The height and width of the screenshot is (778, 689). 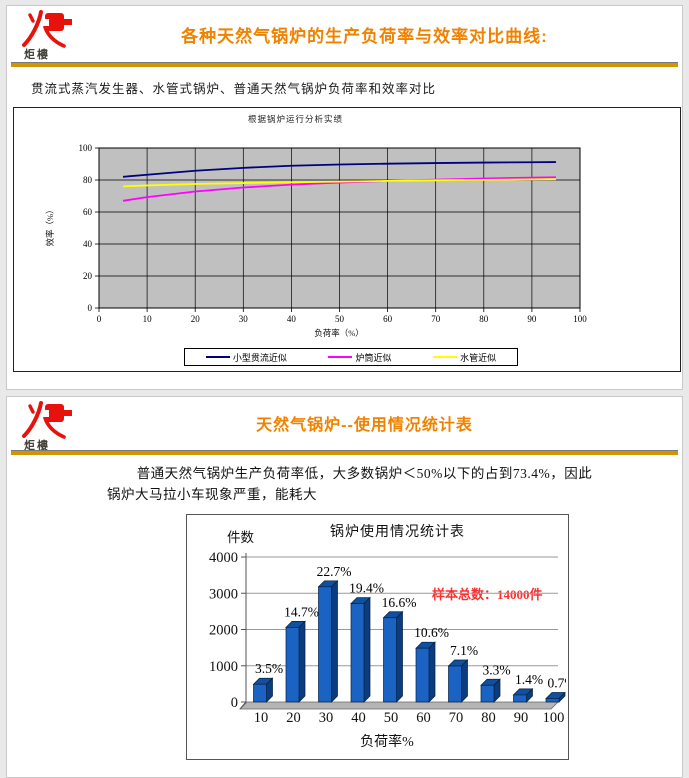 What do you see at coordinates (496, 669) in the screenshot?
I see `svg-text: 3.3%` at bounding box center [496, 669].